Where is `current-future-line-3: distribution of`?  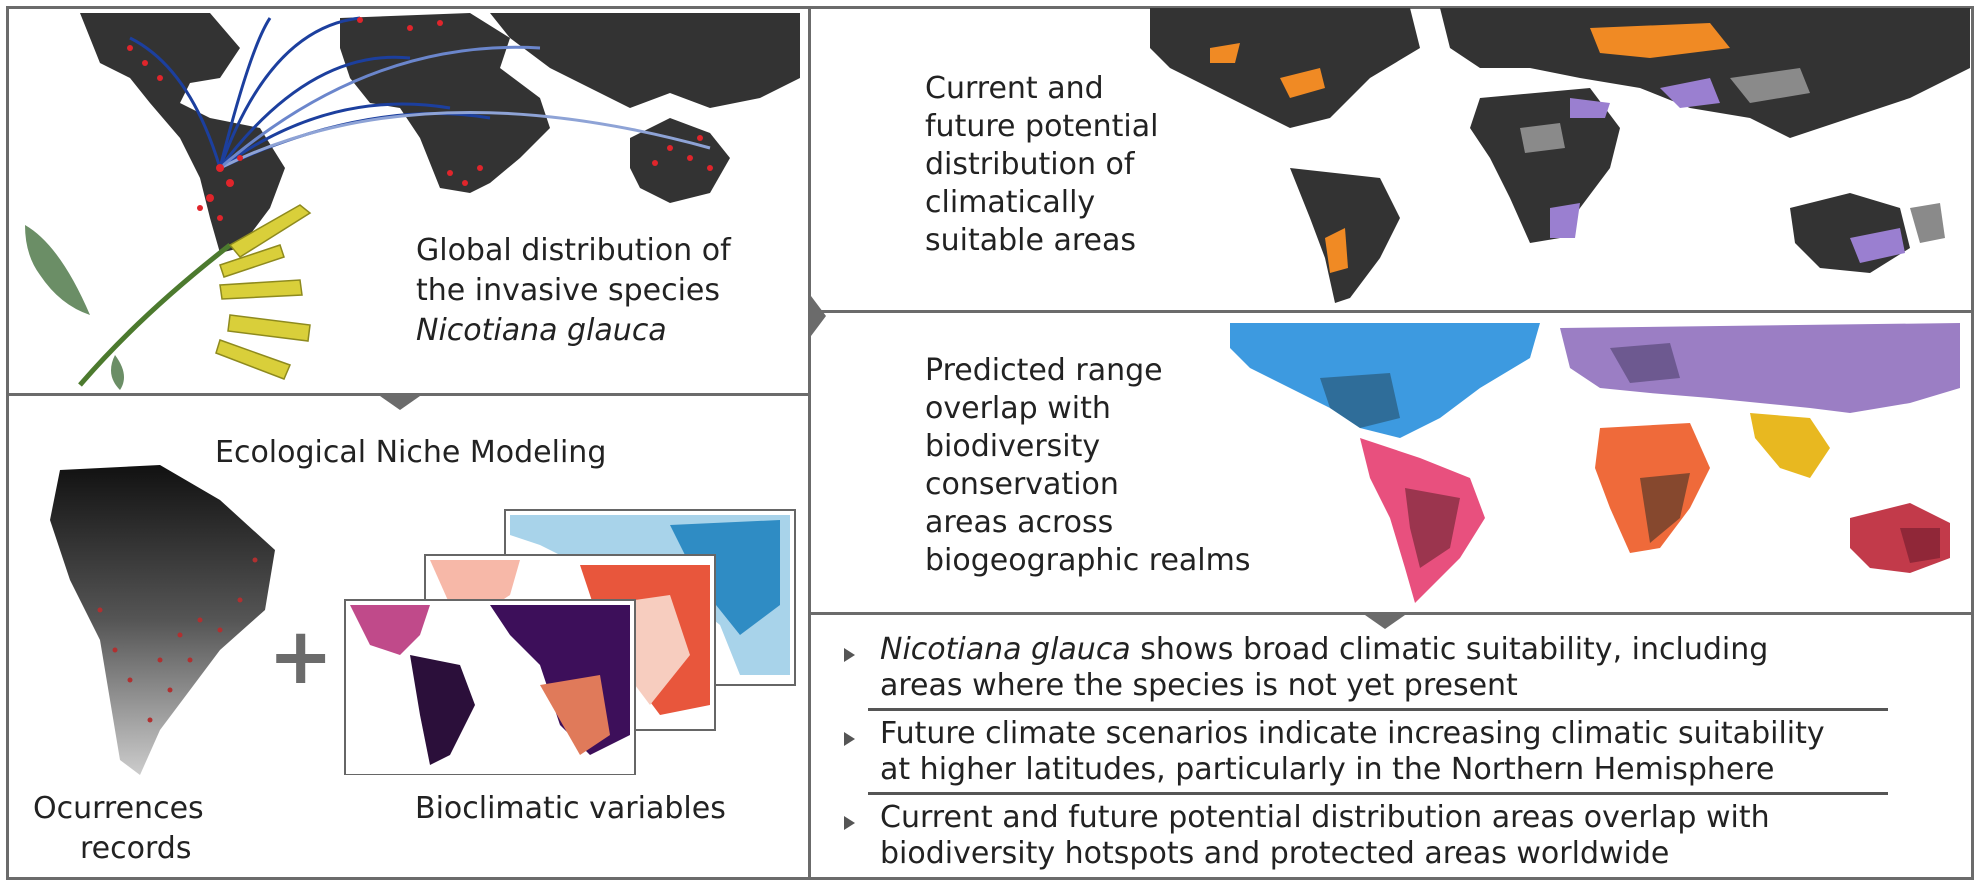 current-future-line-3: distribution of is located at coordinates (1030, 164).